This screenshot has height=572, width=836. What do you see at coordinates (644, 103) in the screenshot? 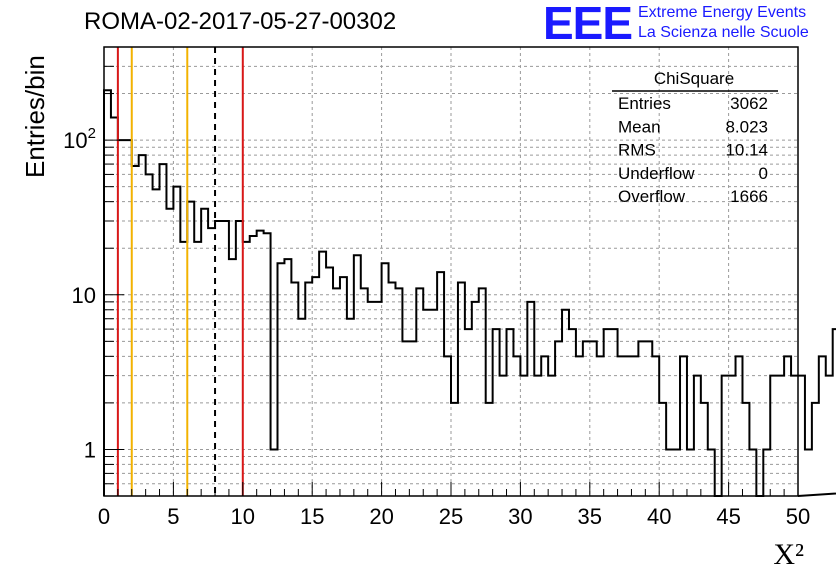
I see `stats-label: Entries` at bounding box center [644, 103].